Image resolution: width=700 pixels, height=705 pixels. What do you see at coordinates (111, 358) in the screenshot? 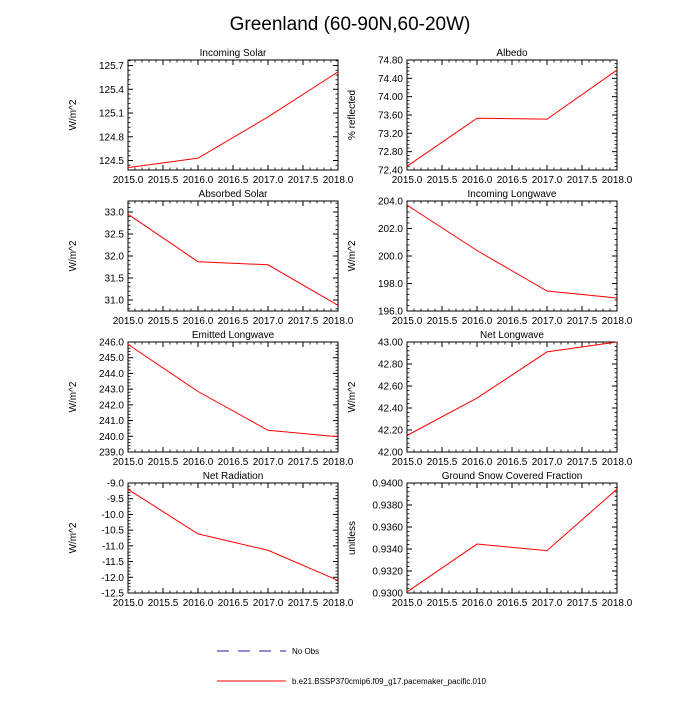
I see `y-tick-label: 245.0` at bounding box center [111, 358].